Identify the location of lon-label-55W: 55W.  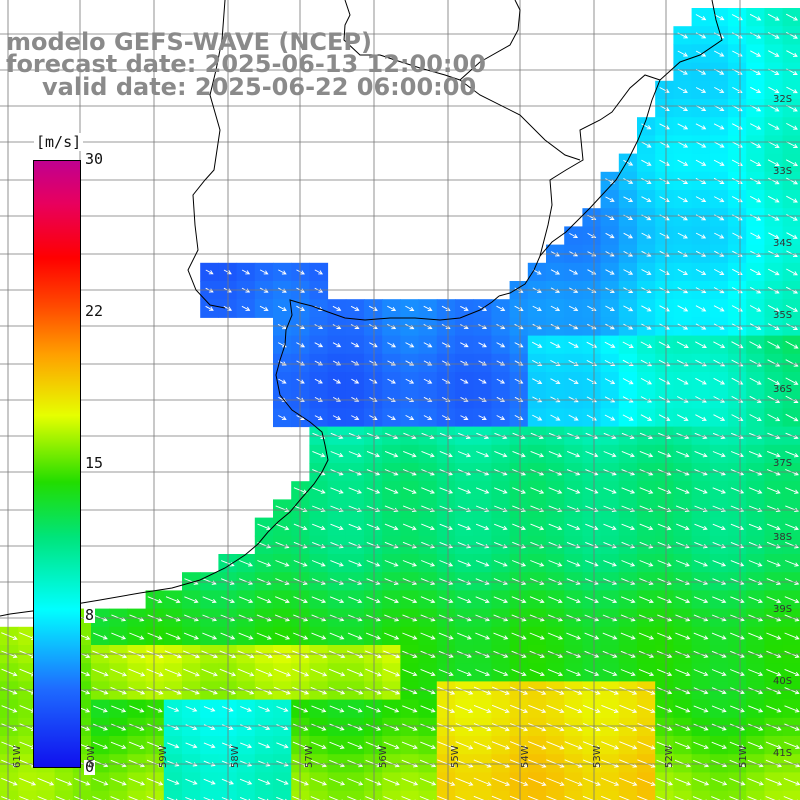
(455, 756).